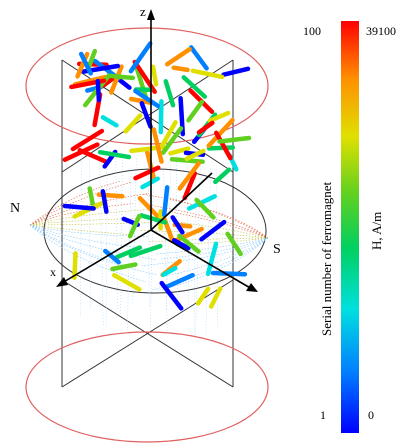 Image resolution: width=408 pixels, height=447 pixels. What do you see at coordinates (326, 258) in the screenshot?
I see `colorbar-left-title: Serial number of ferromagnet` at bounding box center [326, 258].